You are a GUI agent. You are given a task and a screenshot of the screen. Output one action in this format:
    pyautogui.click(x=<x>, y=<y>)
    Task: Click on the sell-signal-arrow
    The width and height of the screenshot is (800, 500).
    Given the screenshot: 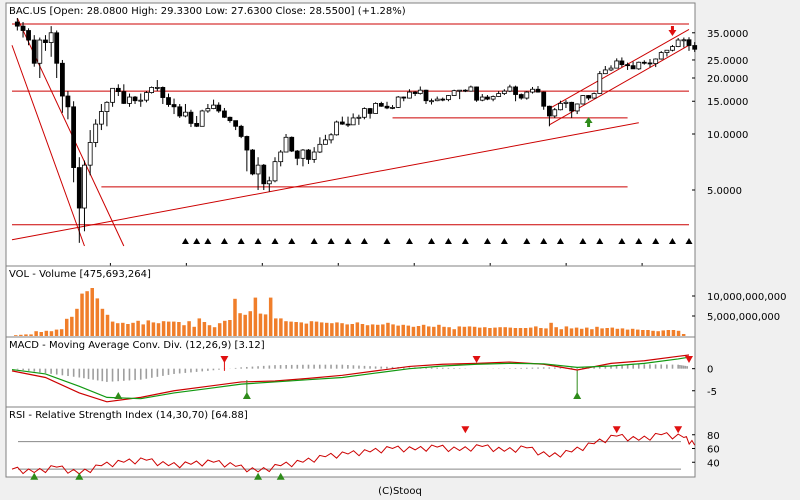 What is the action you would take?
    pyautogui.click(x=672, y=30)
    